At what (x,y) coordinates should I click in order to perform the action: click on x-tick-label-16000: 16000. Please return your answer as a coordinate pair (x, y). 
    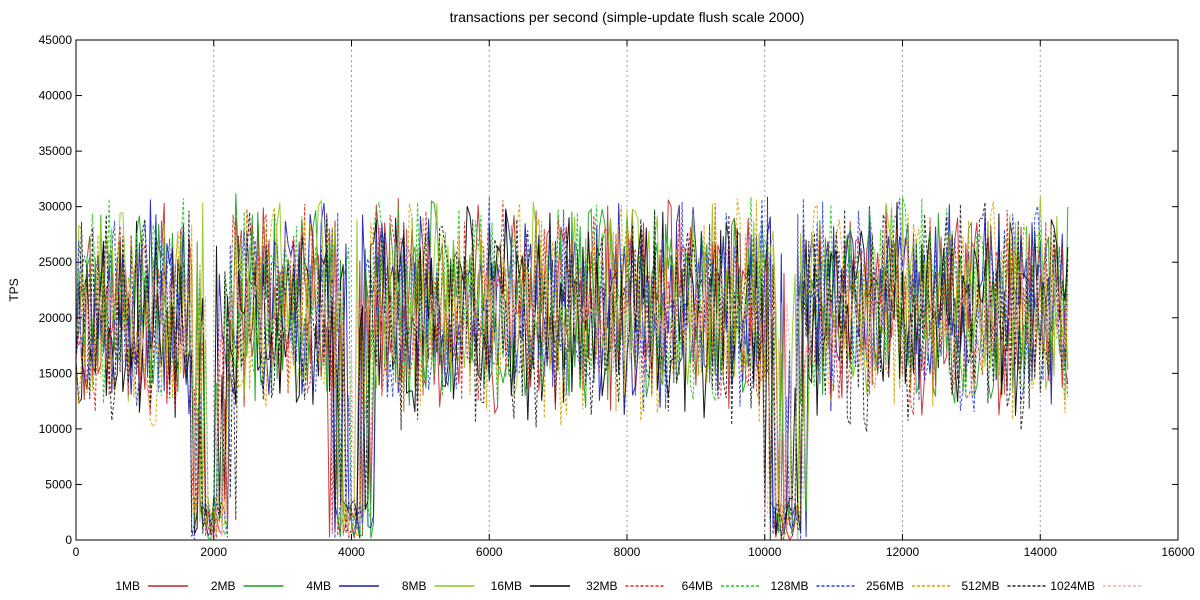
    Looking at the image, I should click on (1178, 552).